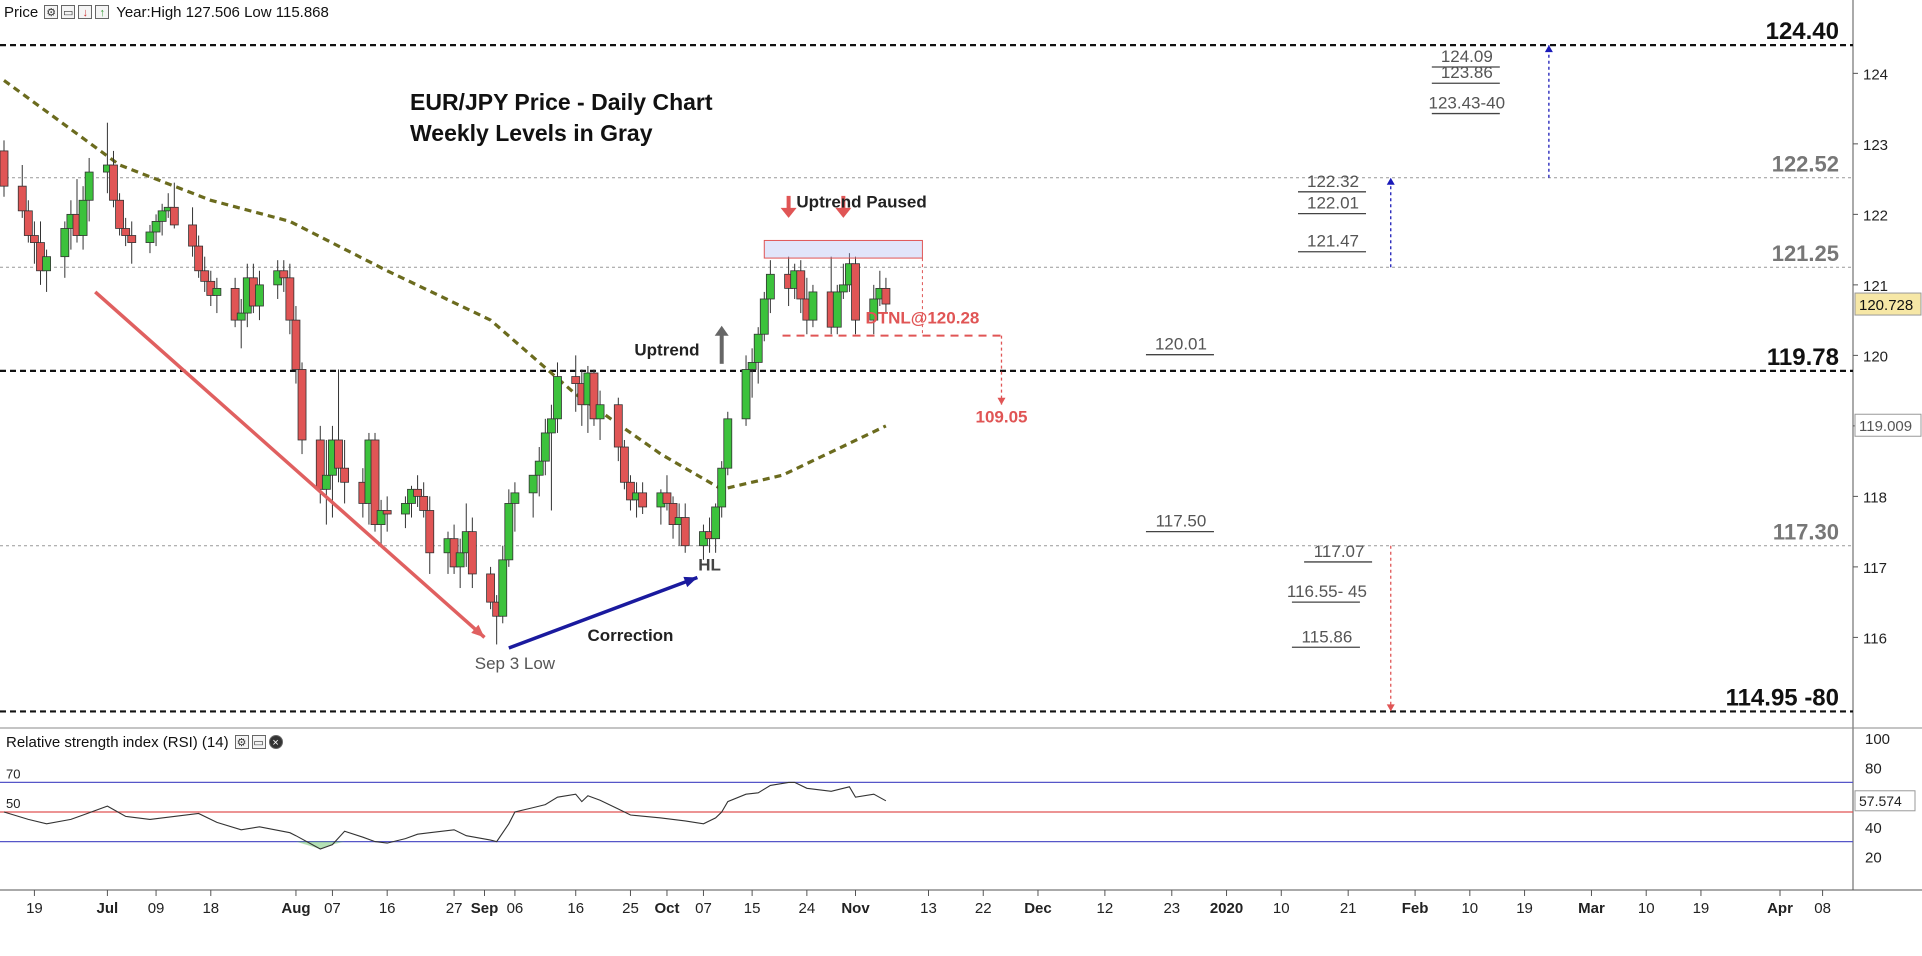  Describe the element at coordinates (1875, 215) in the screenshot. I see `y-axis-tick-label: 122` at that location.